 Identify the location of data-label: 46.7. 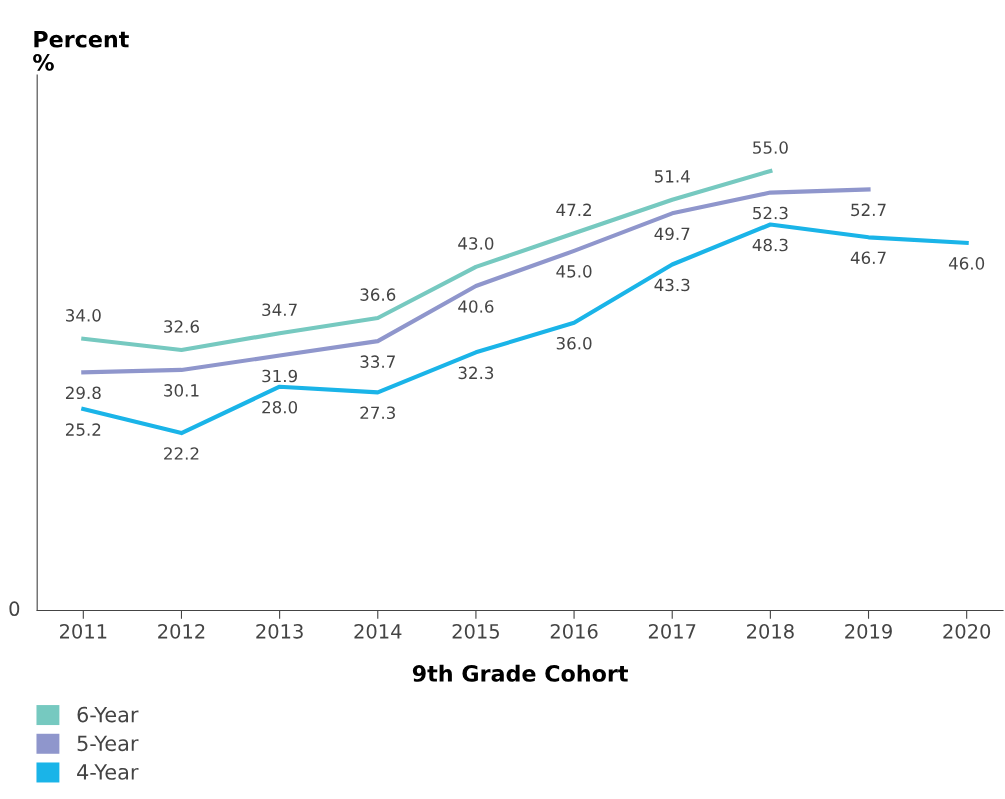
(868, 258).